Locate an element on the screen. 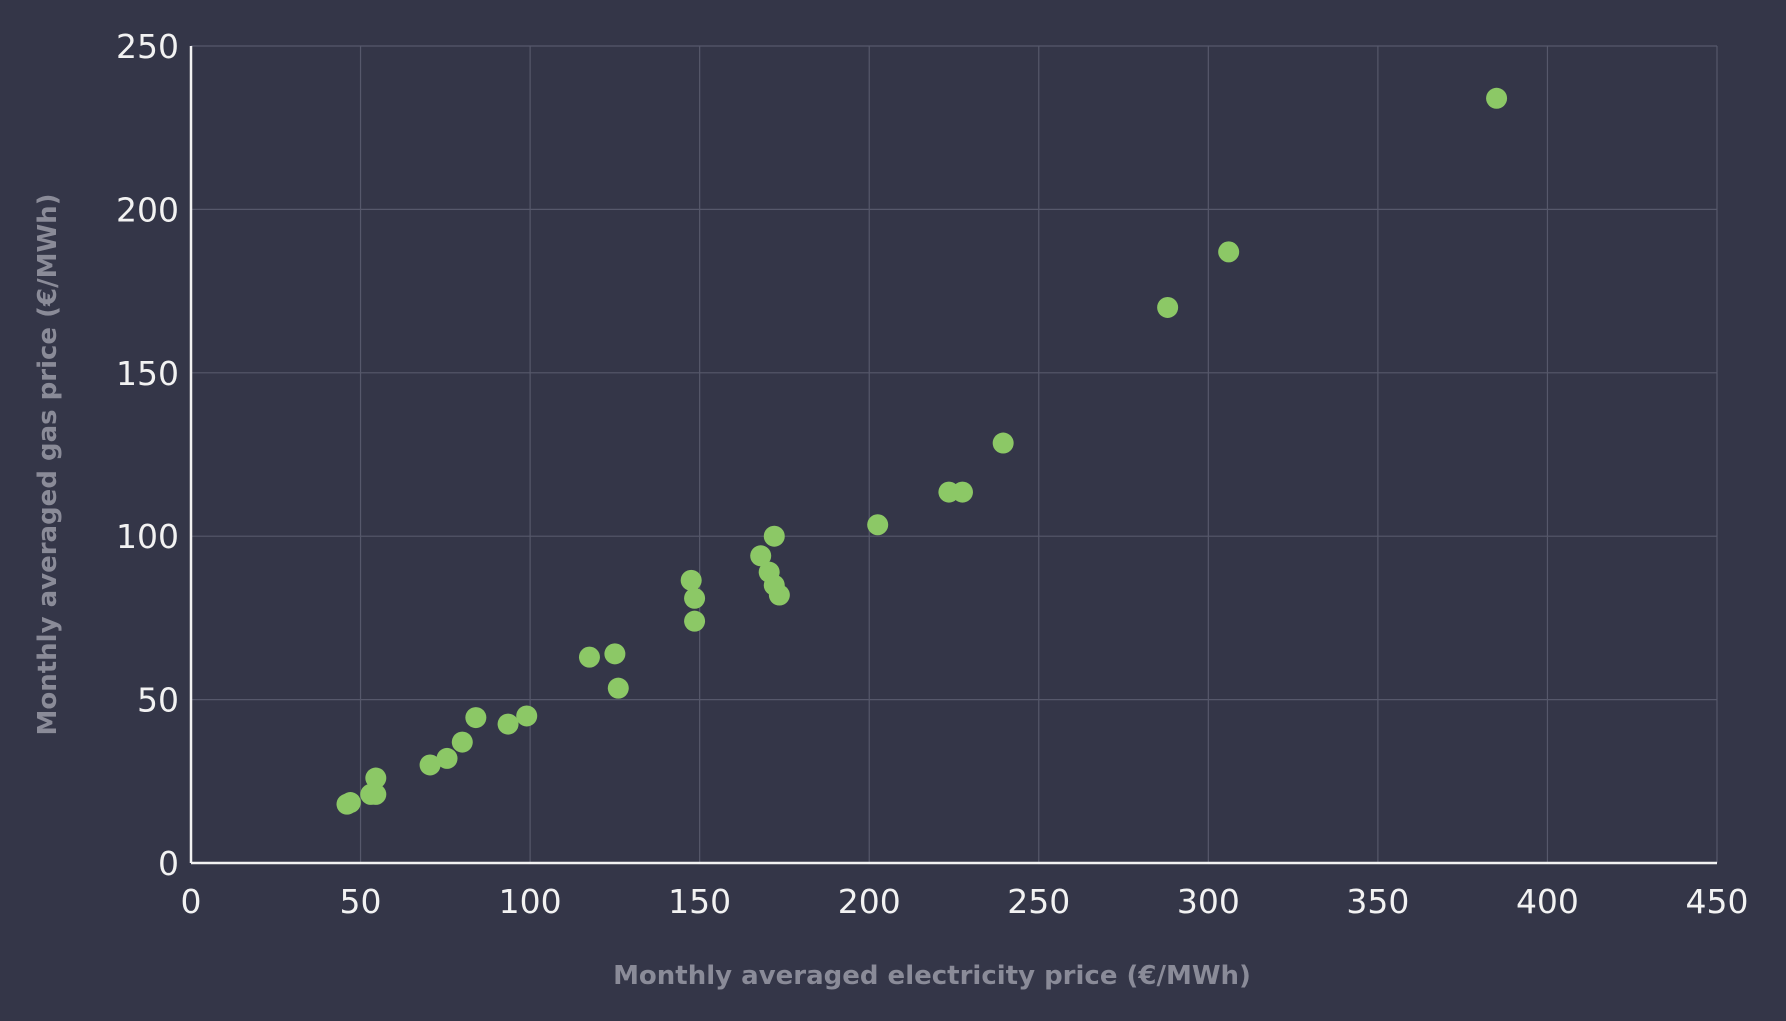  x-tick-label: 450 is located at coordinates (1717, 901).